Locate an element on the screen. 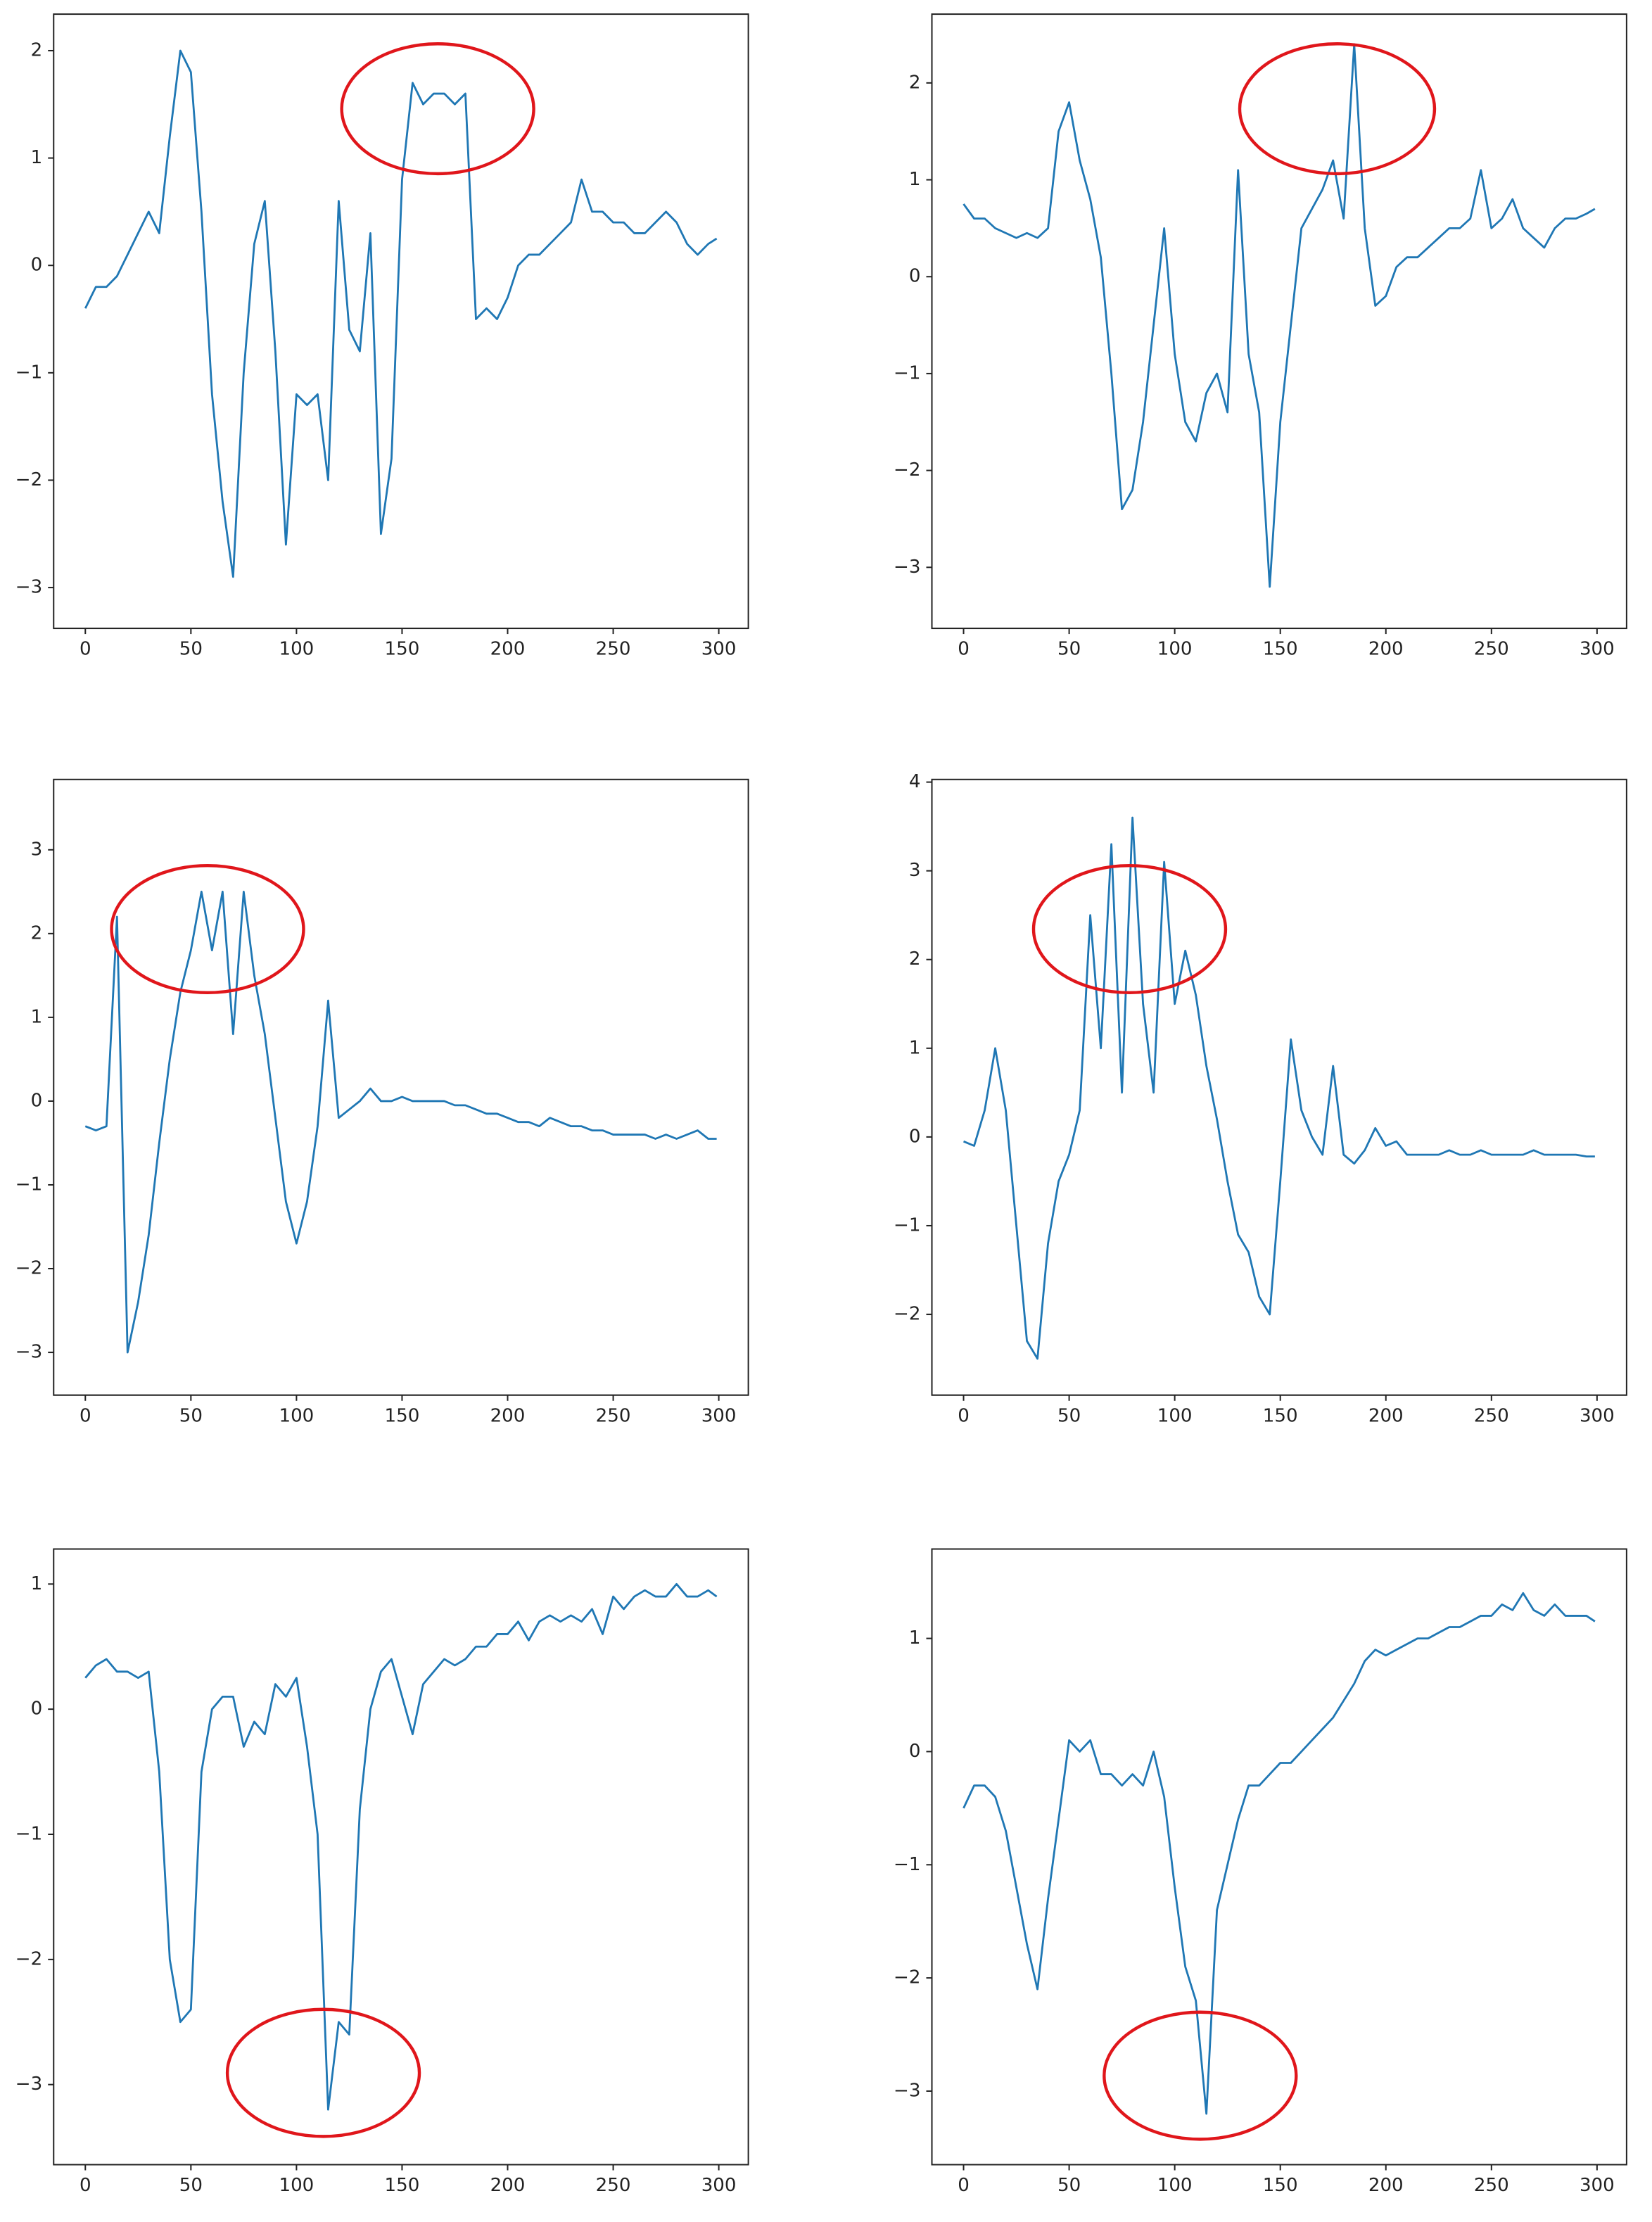 Image resolution: width=1652 pixels, height=2222 pixels. subplot: 0 50 100 150 200 250 300 −3 −2 −1 0 1 2 3 is located at coordinates (382, 1102).